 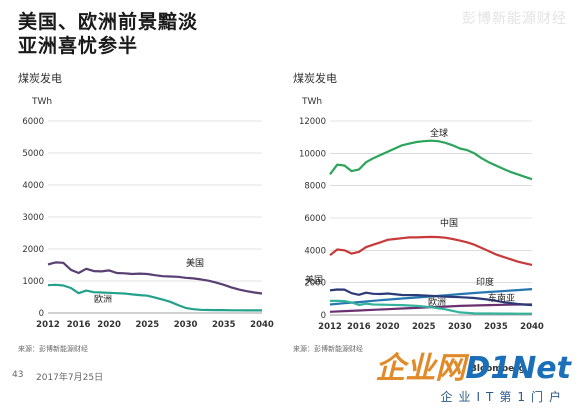 I want to click on page-title-line-1: 美国、欧洲前景黯淡, so click(x=108, y=22).